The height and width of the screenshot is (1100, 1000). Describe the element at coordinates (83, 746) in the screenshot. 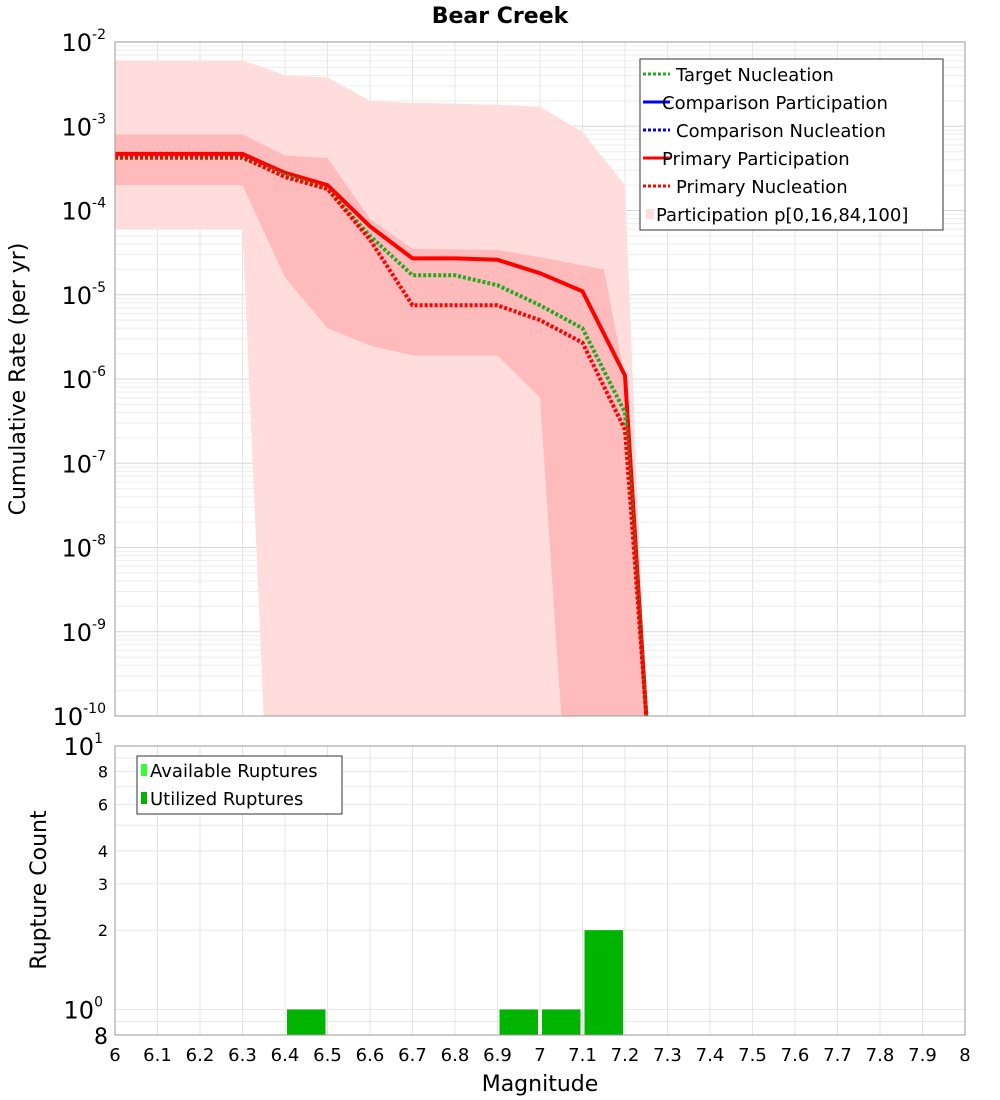

I see `y-tick-label: 10¹` at that location.